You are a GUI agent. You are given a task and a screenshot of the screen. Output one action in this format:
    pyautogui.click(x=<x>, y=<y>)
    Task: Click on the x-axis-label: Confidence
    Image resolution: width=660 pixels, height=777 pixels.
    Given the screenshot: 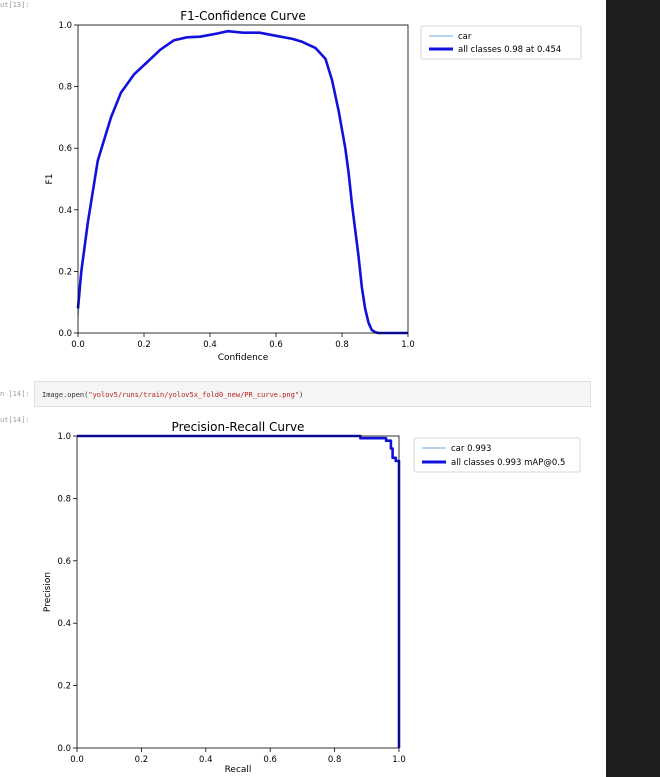 What is the action you would take?
    pyautogui.click(x=243, y=358)
    